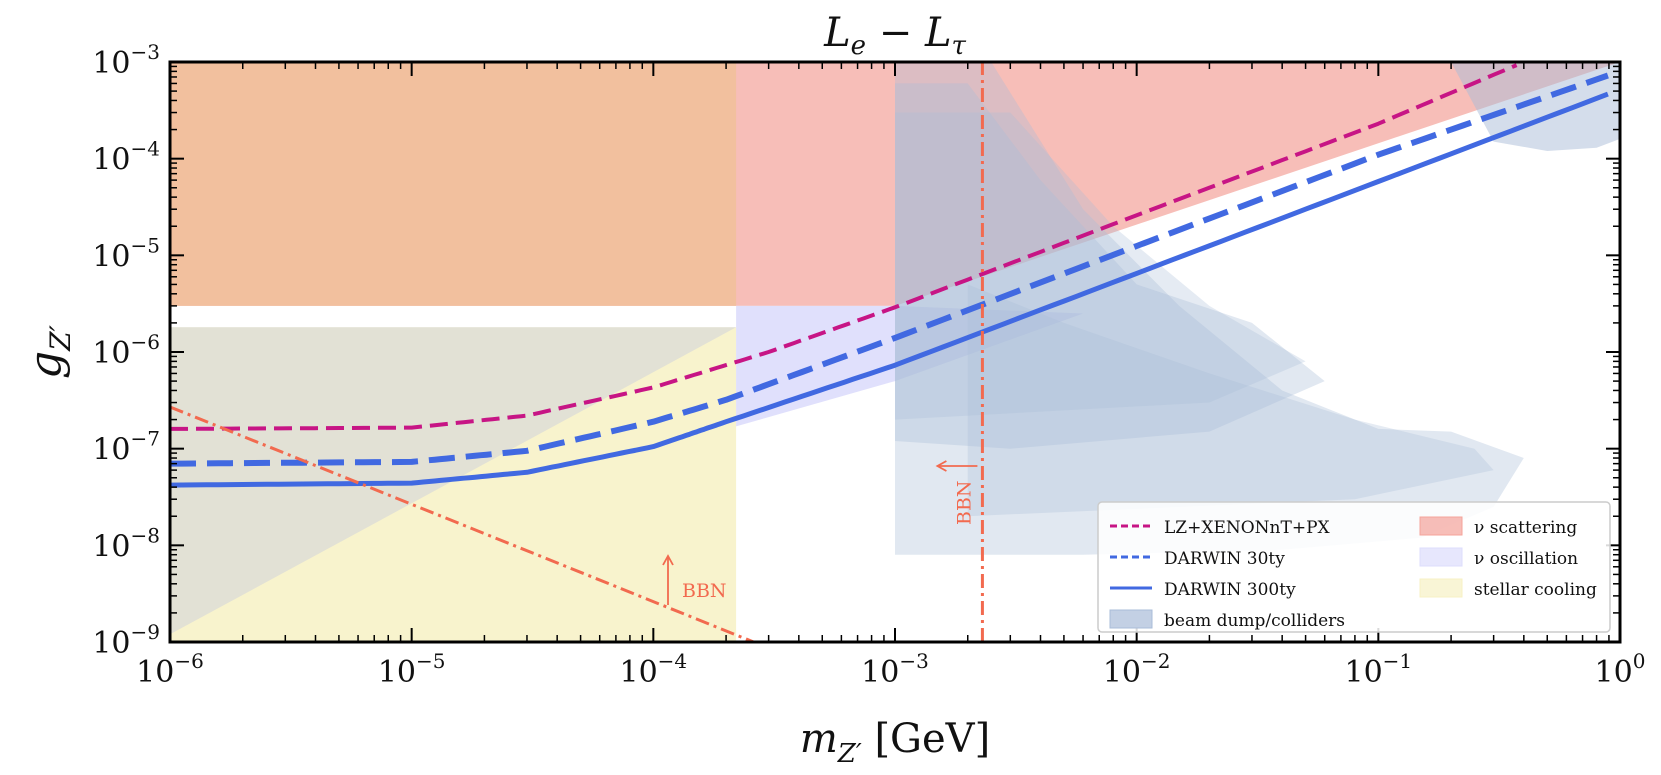 This screenshot has width=1661, height=775. Describe the element at coordinates (453, 184) in the screenshot. I see `region-stellar-overlap` at that location.